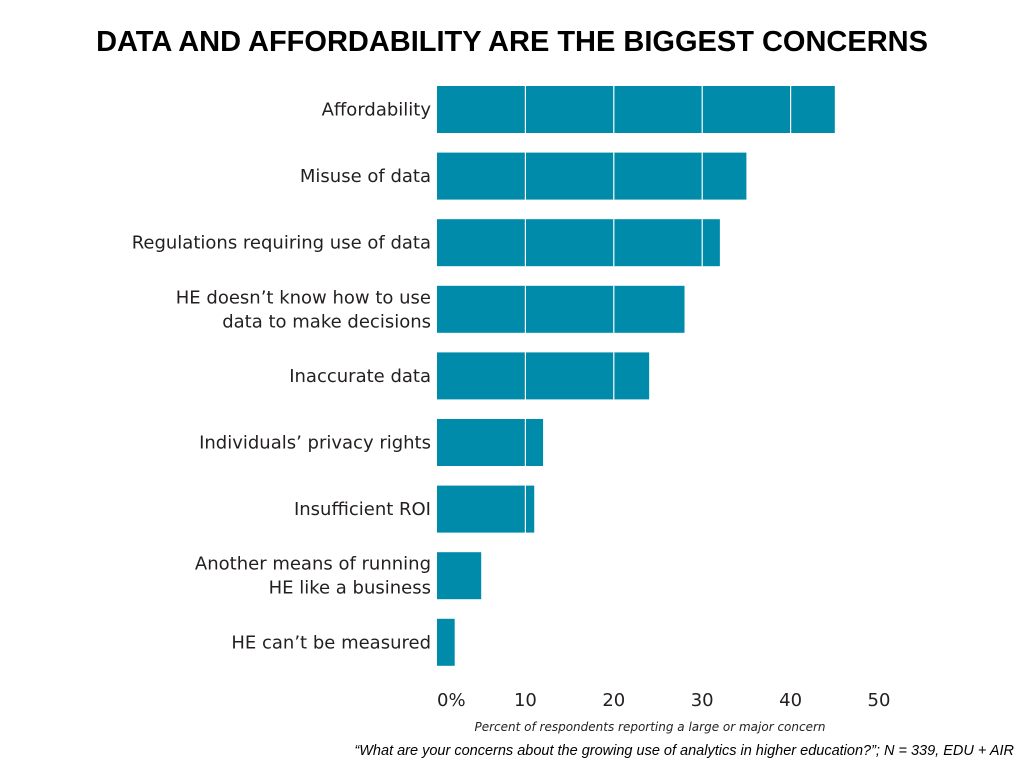 Image resolution: width=1024 pixels, height=768 pixels. What do you see at coordinates (362, 509) in the screenshot?
I see `category-label-6: Insufficient ROI` at bounding box center [362, 509].